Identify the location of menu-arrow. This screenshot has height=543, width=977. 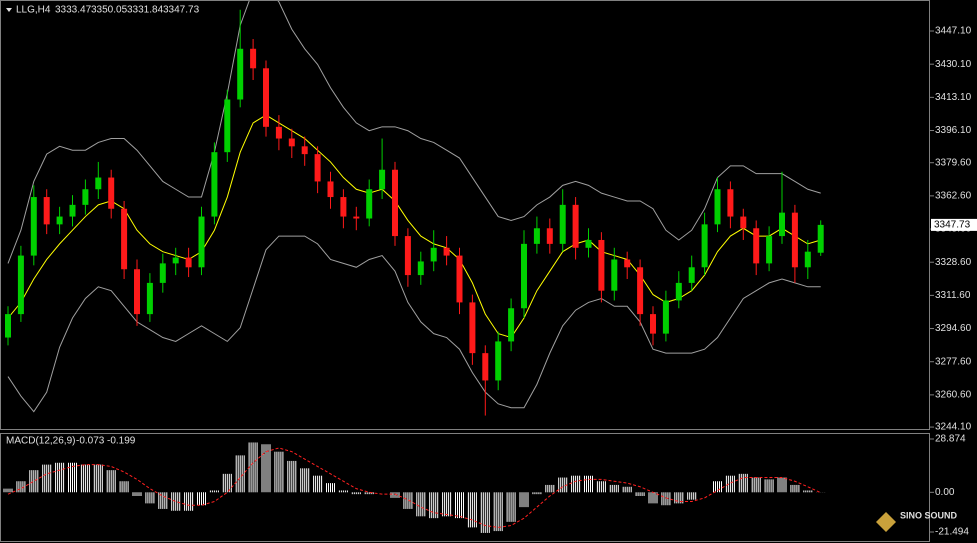
(9, 10).